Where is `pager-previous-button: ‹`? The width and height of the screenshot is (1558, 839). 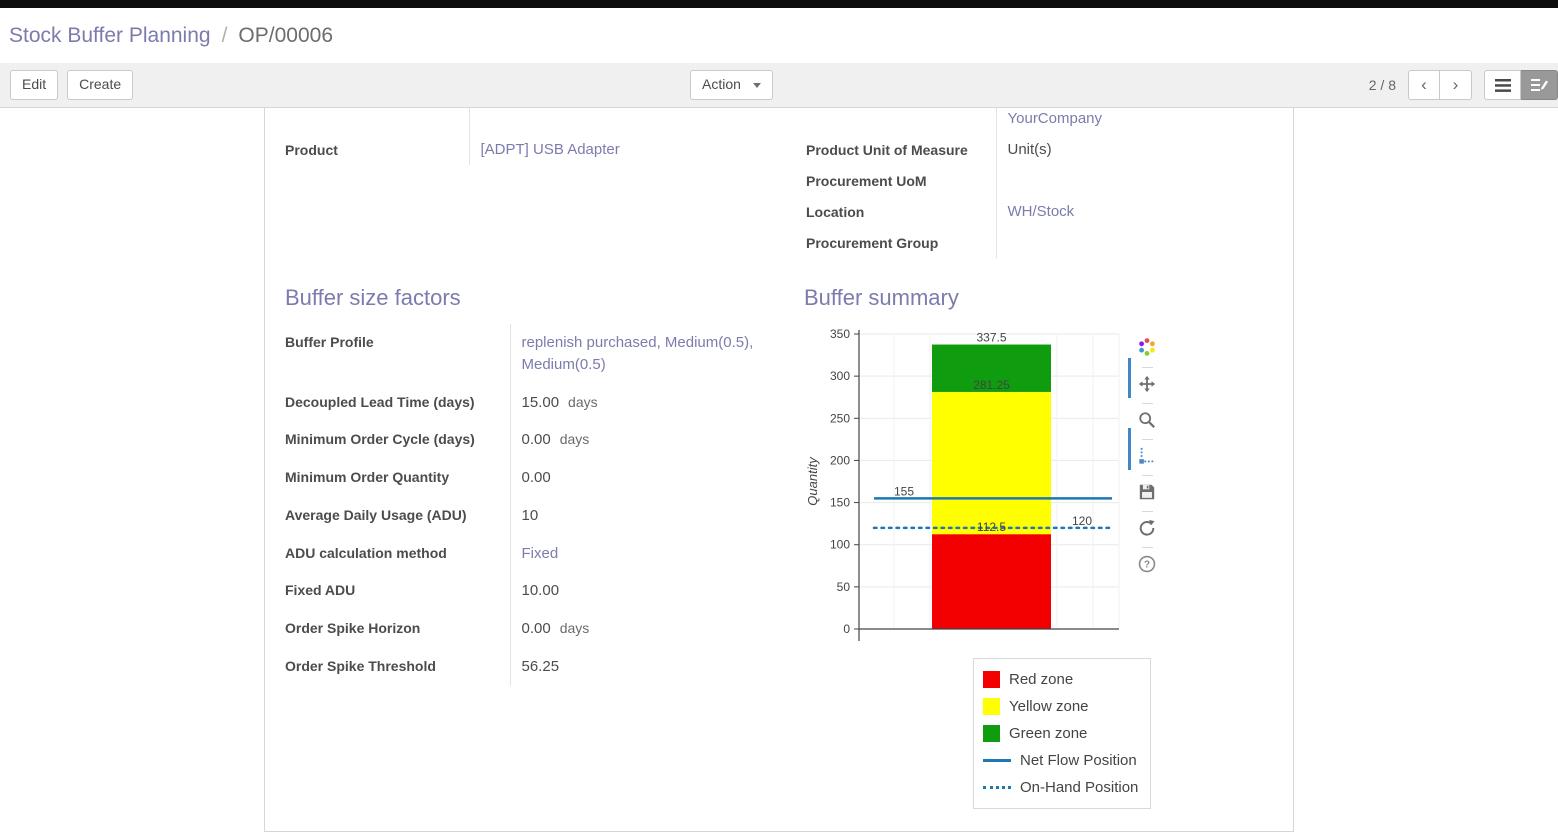 pager-previous-button: ‹ is located at coordinates (1424, 85).